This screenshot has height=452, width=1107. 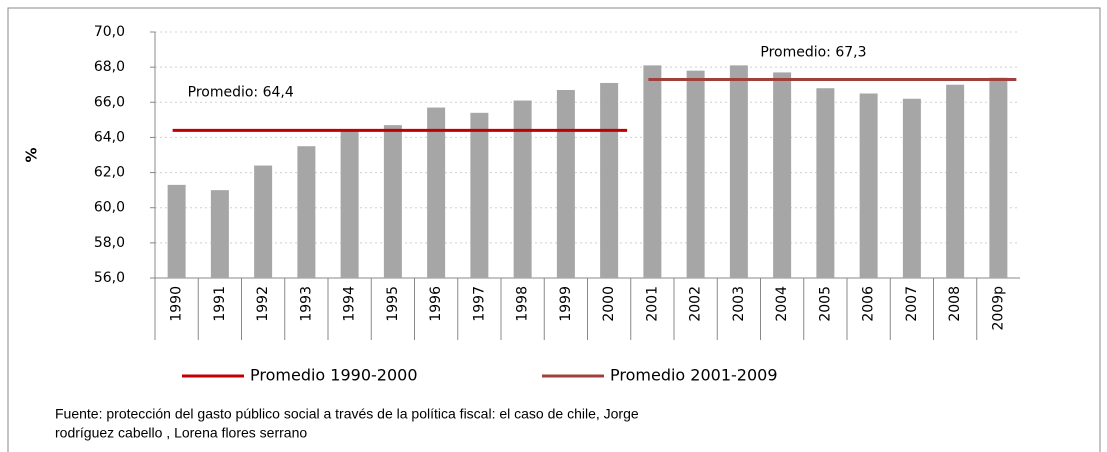 What do you see at coordinates (912, 304) in the screenshot?
I see `x-tick-label: 2007` at bounding box center [912, 304].